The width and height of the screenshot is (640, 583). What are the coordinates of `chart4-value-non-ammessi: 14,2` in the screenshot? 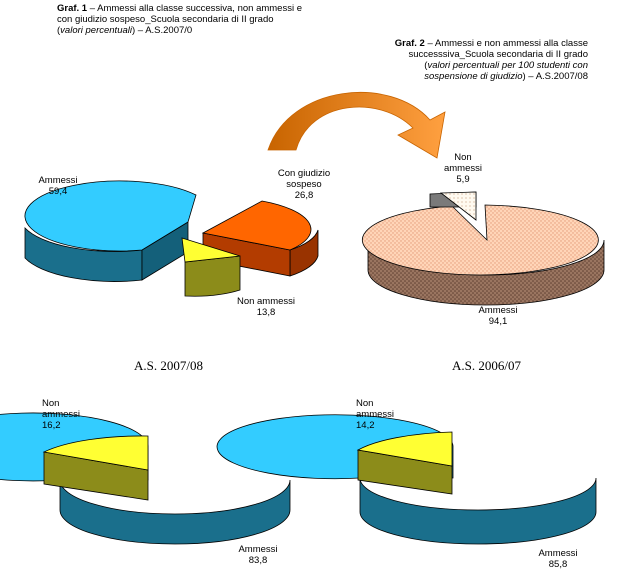 It's located at (365, 425).